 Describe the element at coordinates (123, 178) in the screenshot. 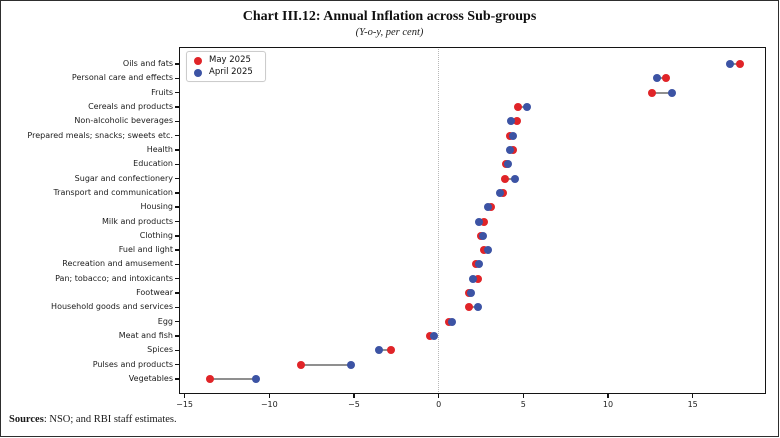

I see `category-label: Sugar and confectionery` at that location.